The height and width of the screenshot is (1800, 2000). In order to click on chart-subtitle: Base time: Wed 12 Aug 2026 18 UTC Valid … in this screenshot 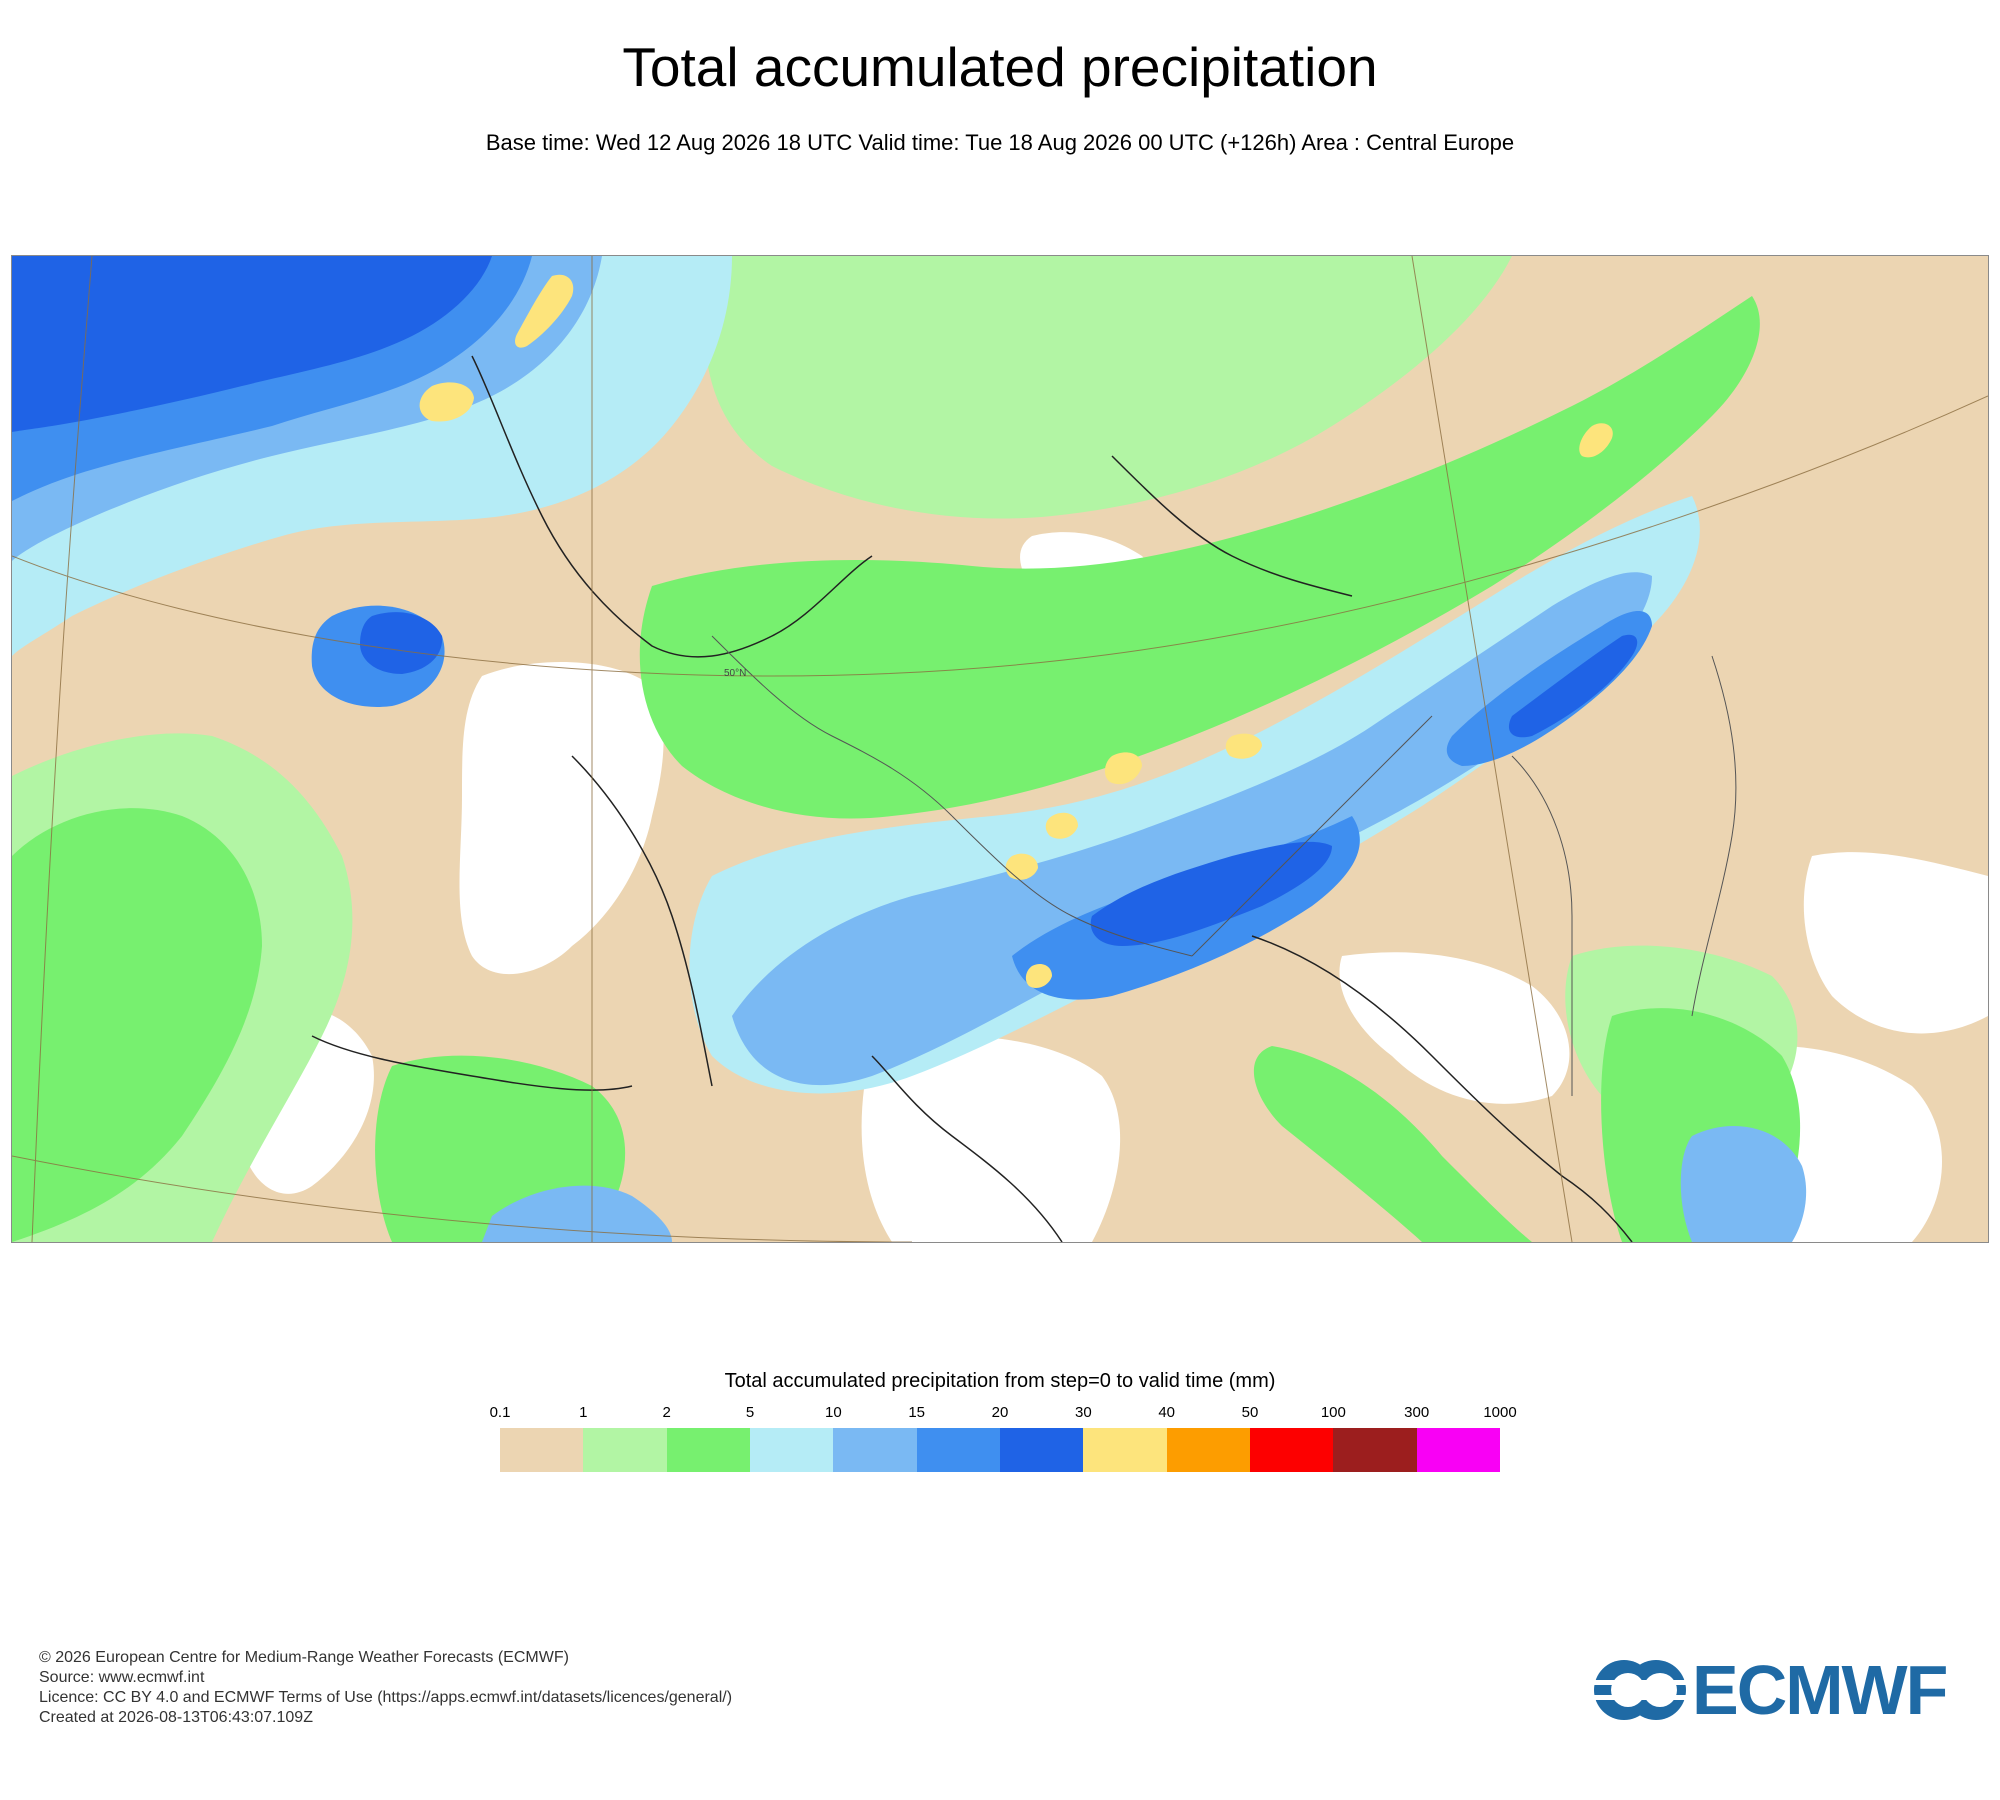, I will do `click(1000, 142)`.